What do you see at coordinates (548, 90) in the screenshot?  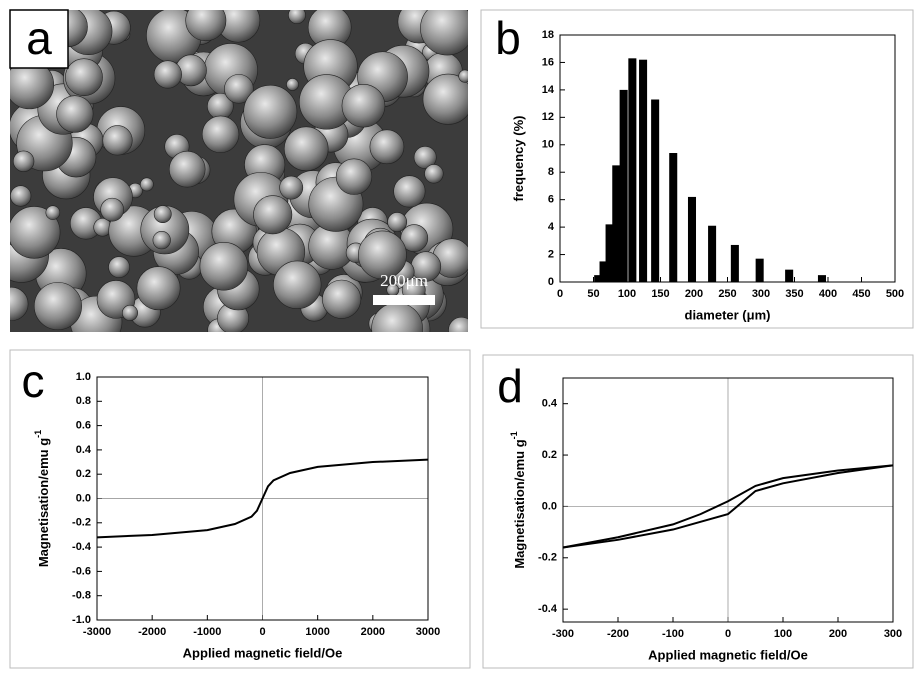 I see `y-tick-label: 14` at bounding box center [548, 90].